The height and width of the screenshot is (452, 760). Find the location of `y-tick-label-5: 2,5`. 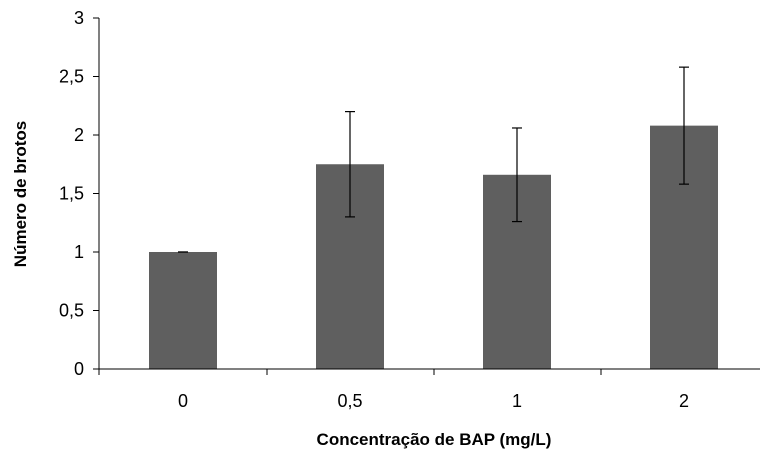

y-tick-label-5: 2,5 is located at coordinates (71, 77).